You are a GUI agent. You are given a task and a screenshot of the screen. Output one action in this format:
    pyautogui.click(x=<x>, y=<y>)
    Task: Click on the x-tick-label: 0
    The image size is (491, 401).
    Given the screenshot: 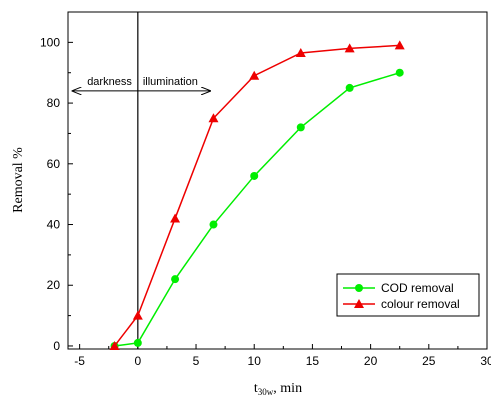 What is the action you would take?
    pyautogui.click(x=137, y=361)
    